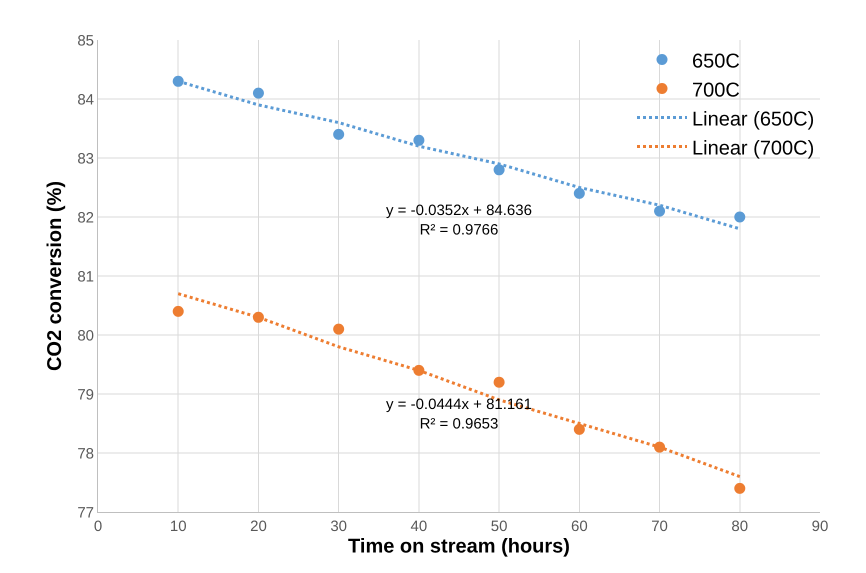 The image size is (866, 573). Describe the element at coordinates (258, 526) in the screenshot. I see `x-tick-label: 20` at that location.